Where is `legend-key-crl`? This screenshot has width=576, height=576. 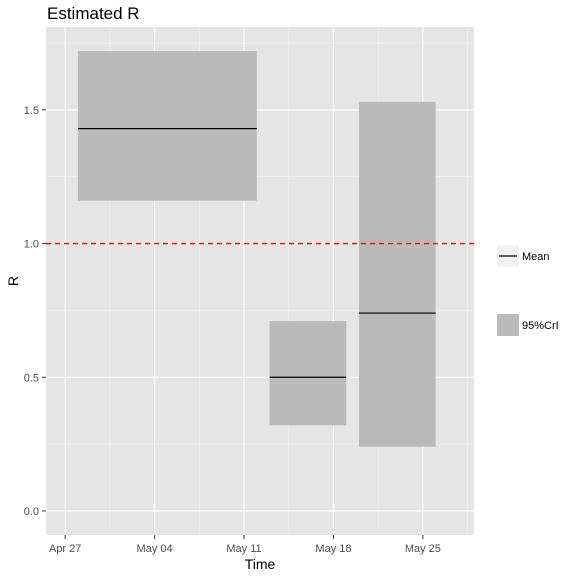 legend-key-crl is located at coordinates (508, 325).